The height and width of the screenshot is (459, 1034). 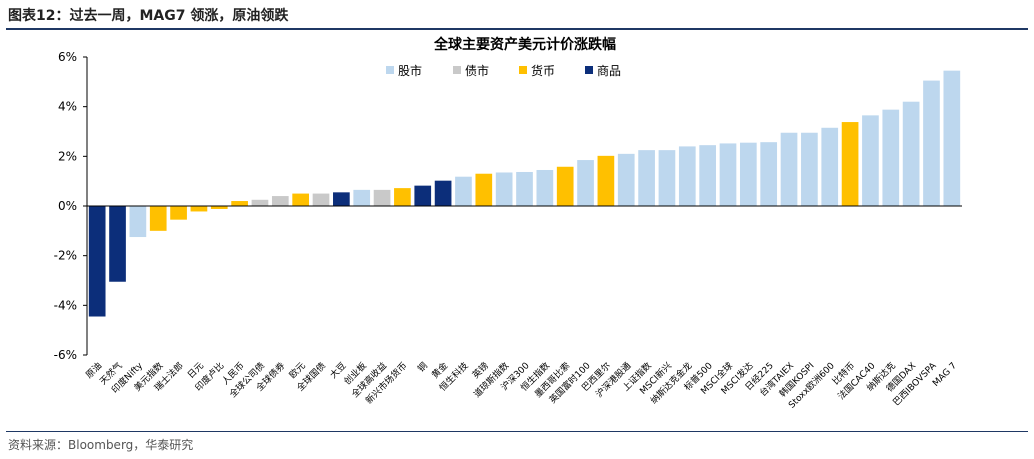 I want to click on figure-heading: 过去一周，MAG7 领涨，原油领跌, so click(x=179, y=16).